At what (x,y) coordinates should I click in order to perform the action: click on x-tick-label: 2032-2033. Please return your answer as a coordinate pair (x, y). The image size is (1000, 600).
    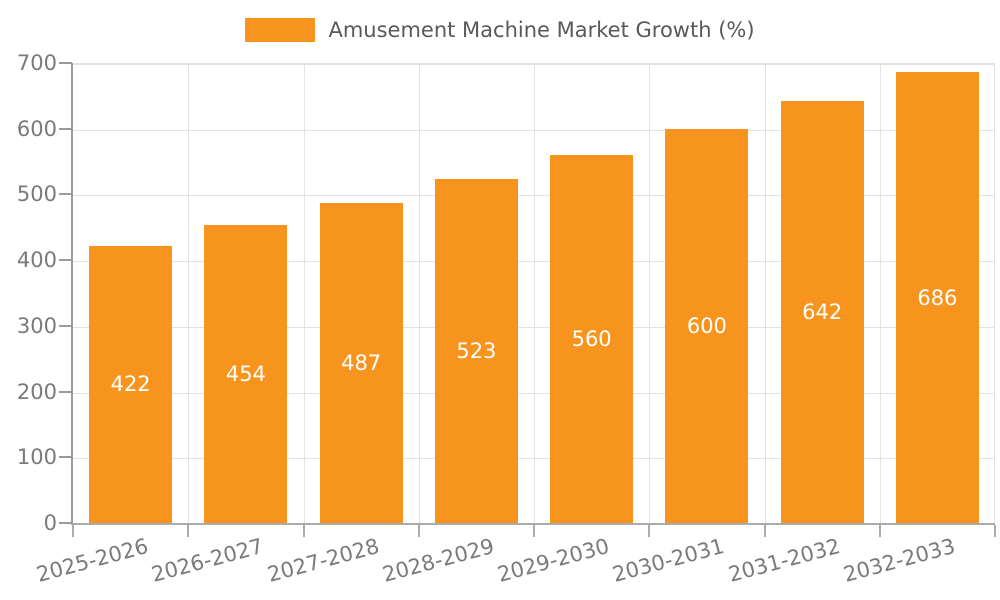
    Looking at the image, I should click on (899, 560).